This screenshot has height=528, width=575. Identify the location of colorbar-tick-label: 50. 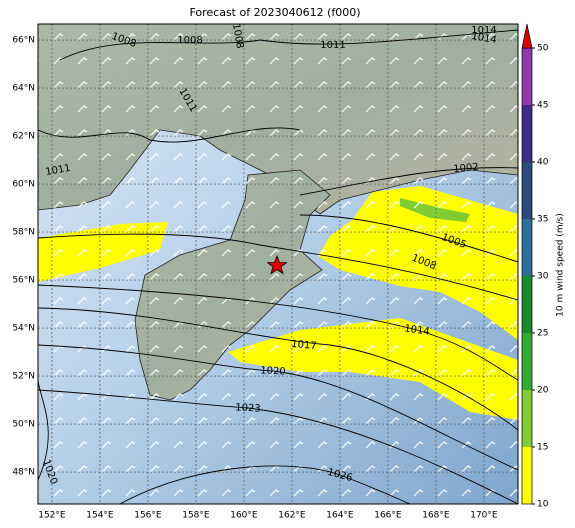
(543, 49).